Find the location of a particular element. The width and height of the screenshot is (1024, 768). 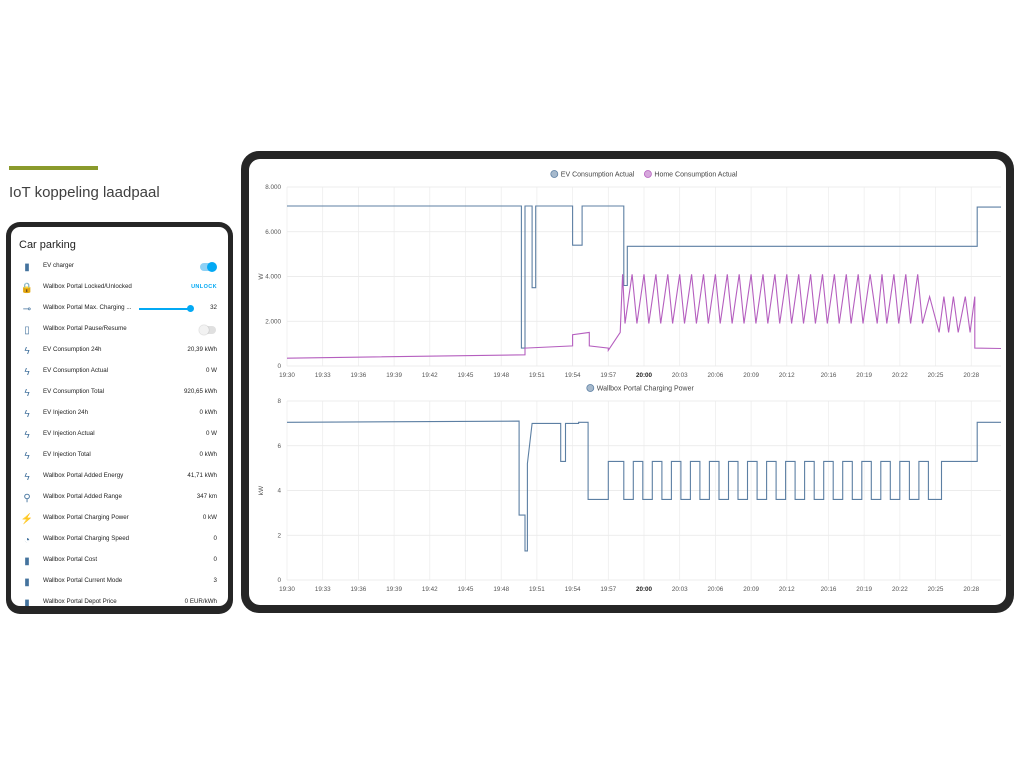

entity-row: ϟ Wallbox Portal Added Energy 41,71 kWh is located at coordinates (119, 477).